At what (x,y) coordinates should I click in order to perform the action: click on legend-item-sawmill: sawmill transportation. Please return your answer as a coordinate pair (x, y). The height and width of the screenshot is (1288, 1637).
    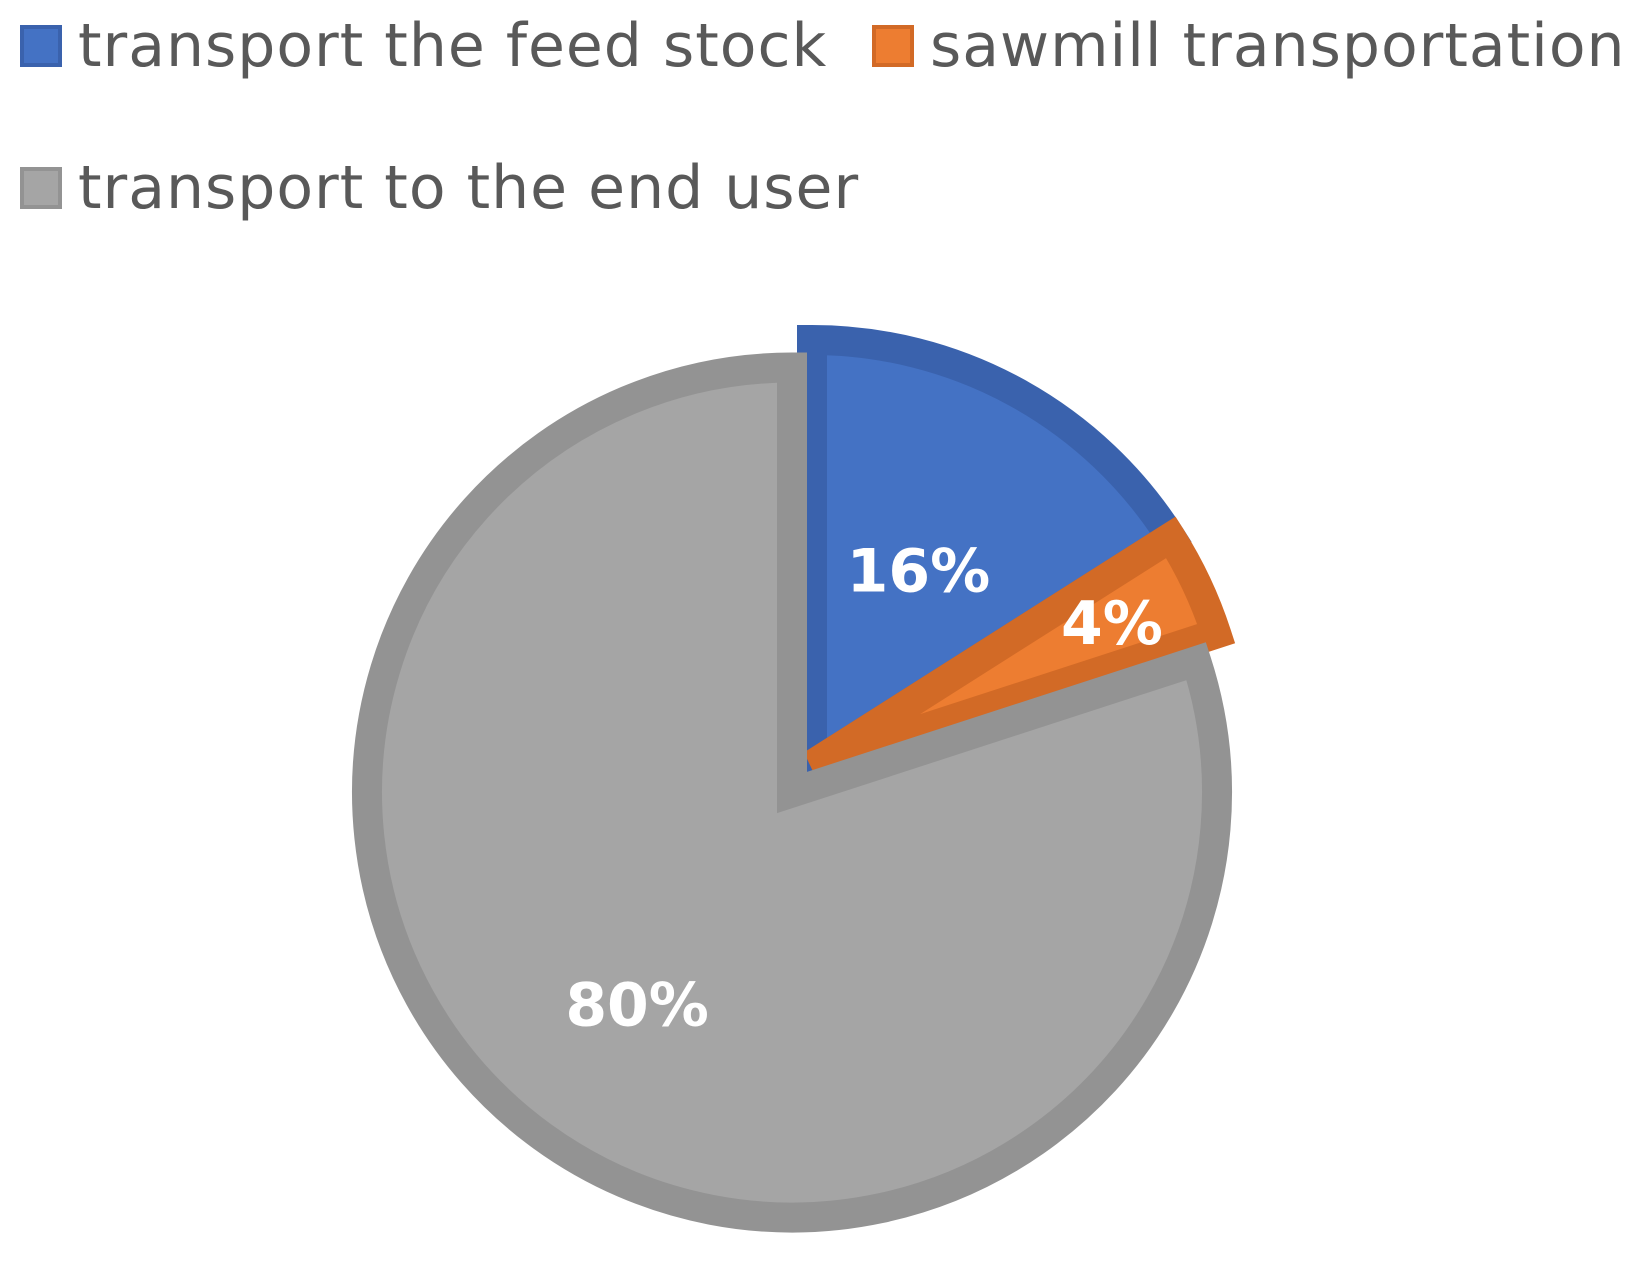
    Looking at the image, I should click on (1249, 46).